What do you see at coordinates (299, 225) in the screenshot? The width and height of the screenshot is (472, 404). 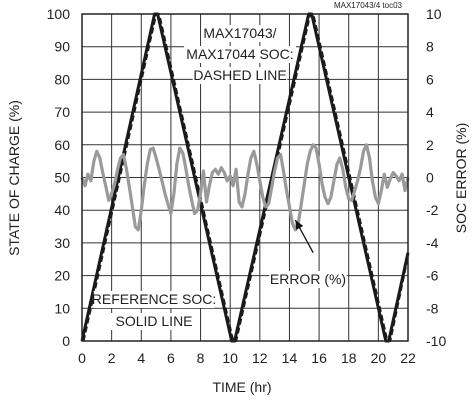 I see `error-arrow-head` at bounding box center [299, 225].